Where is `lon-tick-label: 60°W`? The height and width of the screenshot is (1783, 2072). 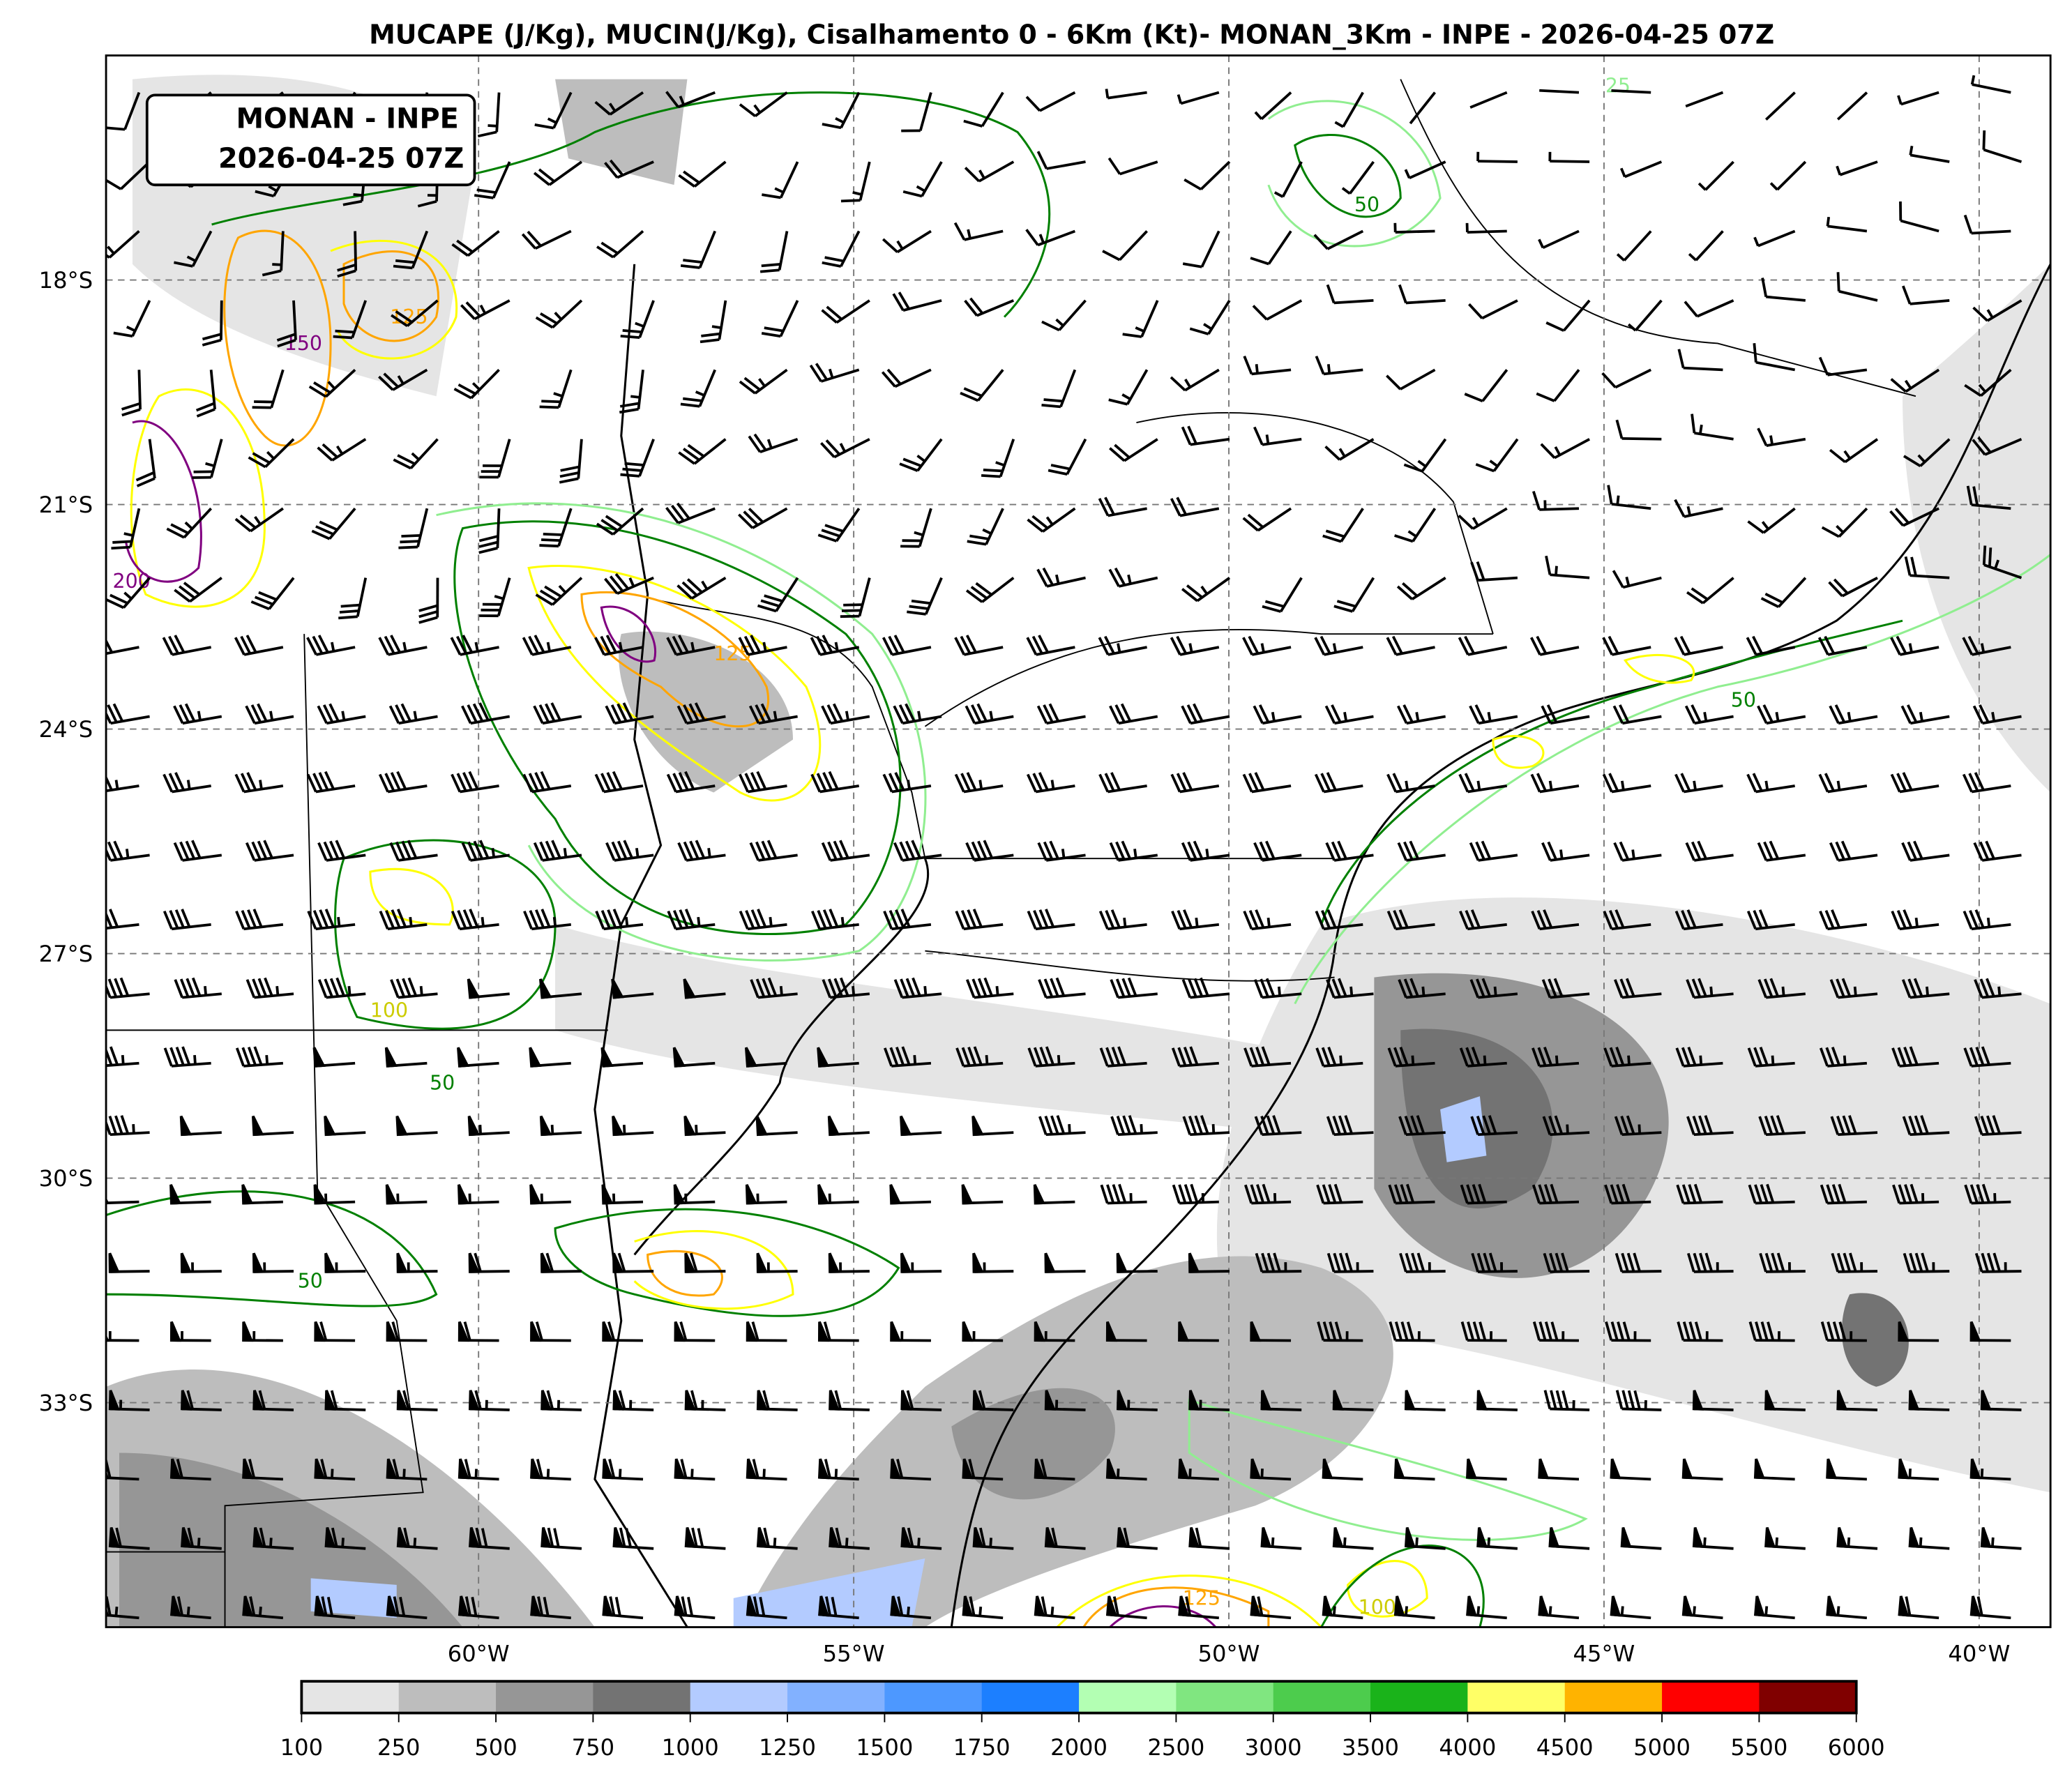
lon-tick-label: 60°W is located at coordinates (479, 1654).